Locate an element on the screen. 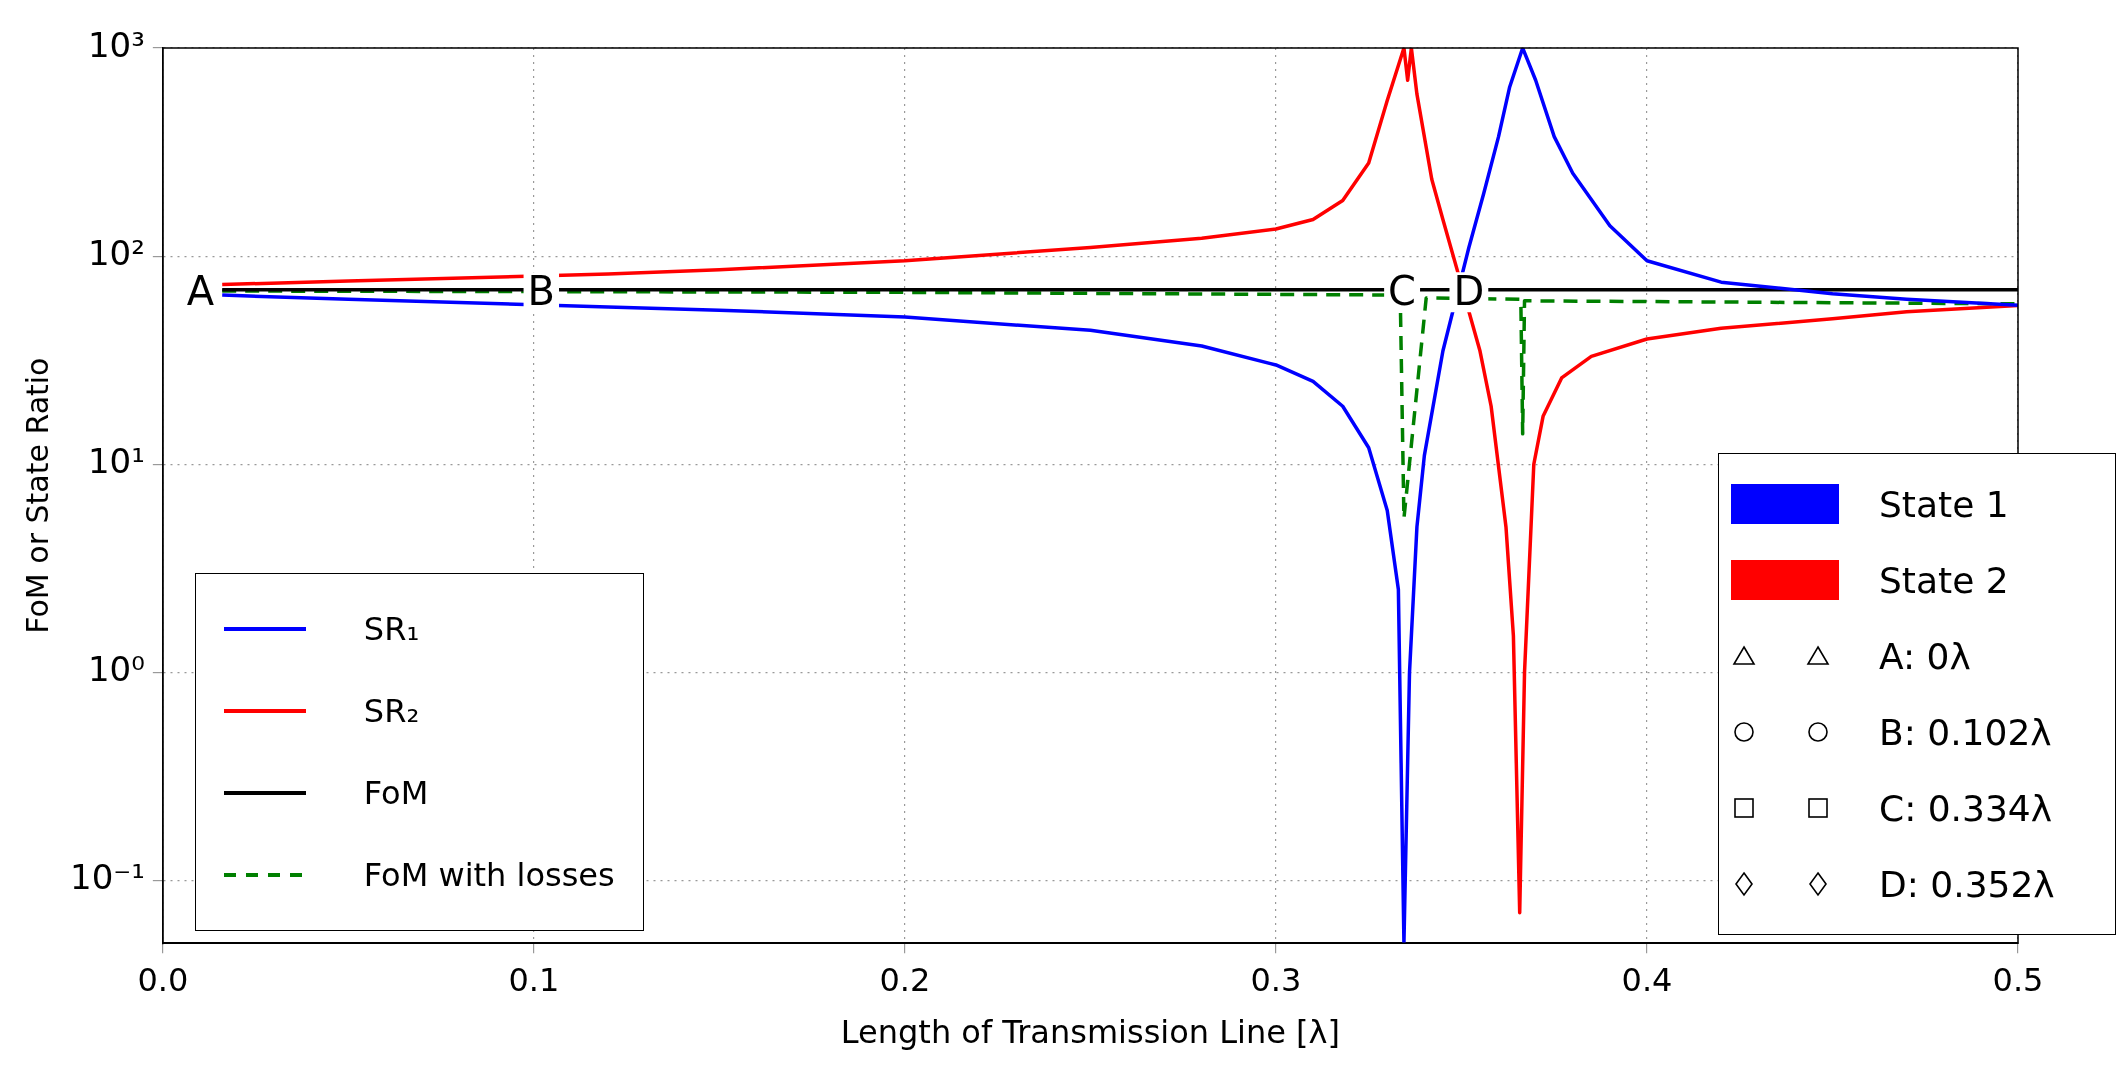  annotation: A: 0λ is located at coordinates (1925, 656).